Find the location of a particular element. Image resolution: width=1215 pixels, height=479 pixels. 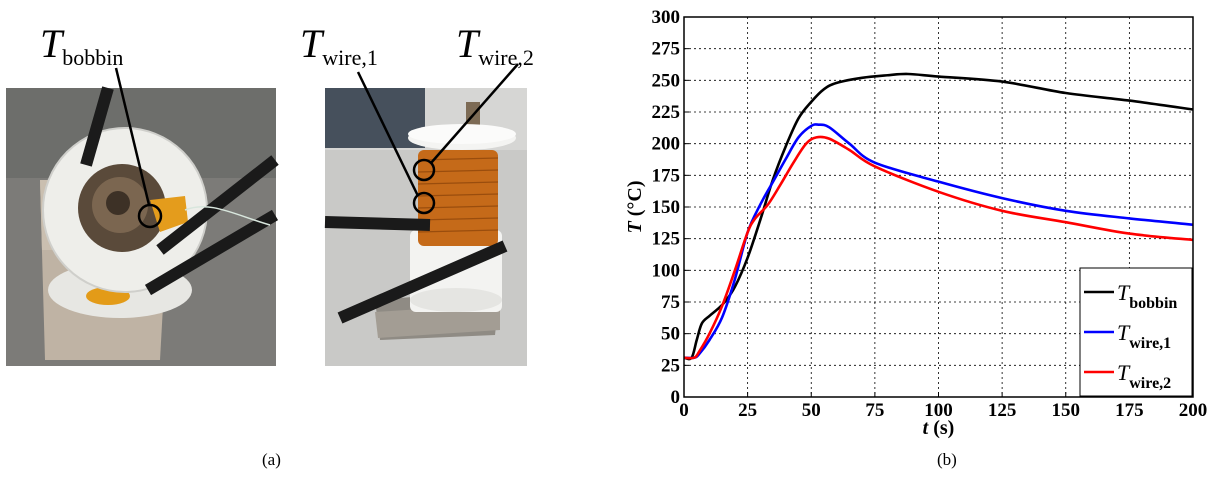

legend-entry: Twire,2 is located at coordinates (1144, 376).